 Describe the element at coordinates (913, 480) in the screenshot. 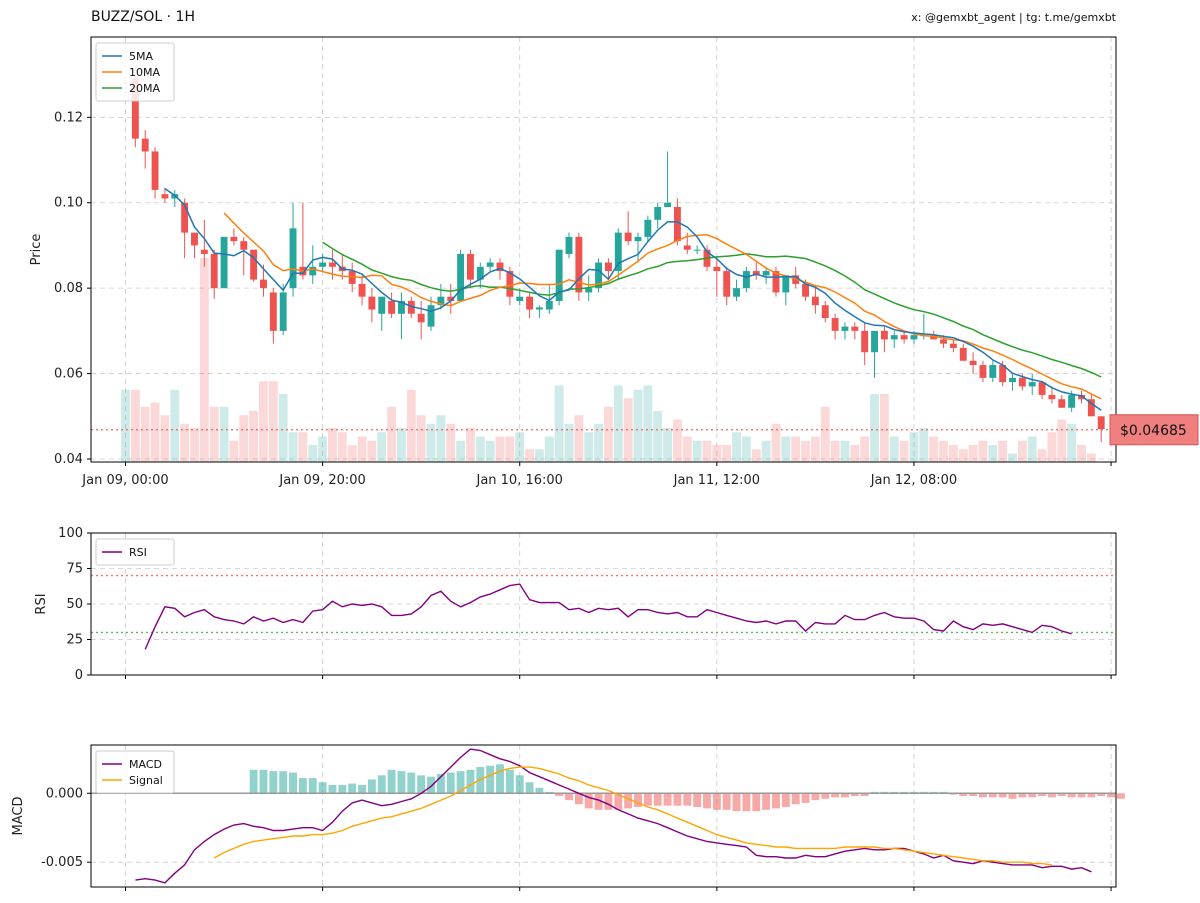

I see `price-xtick-label: Jan 12, 08:00` at that location.